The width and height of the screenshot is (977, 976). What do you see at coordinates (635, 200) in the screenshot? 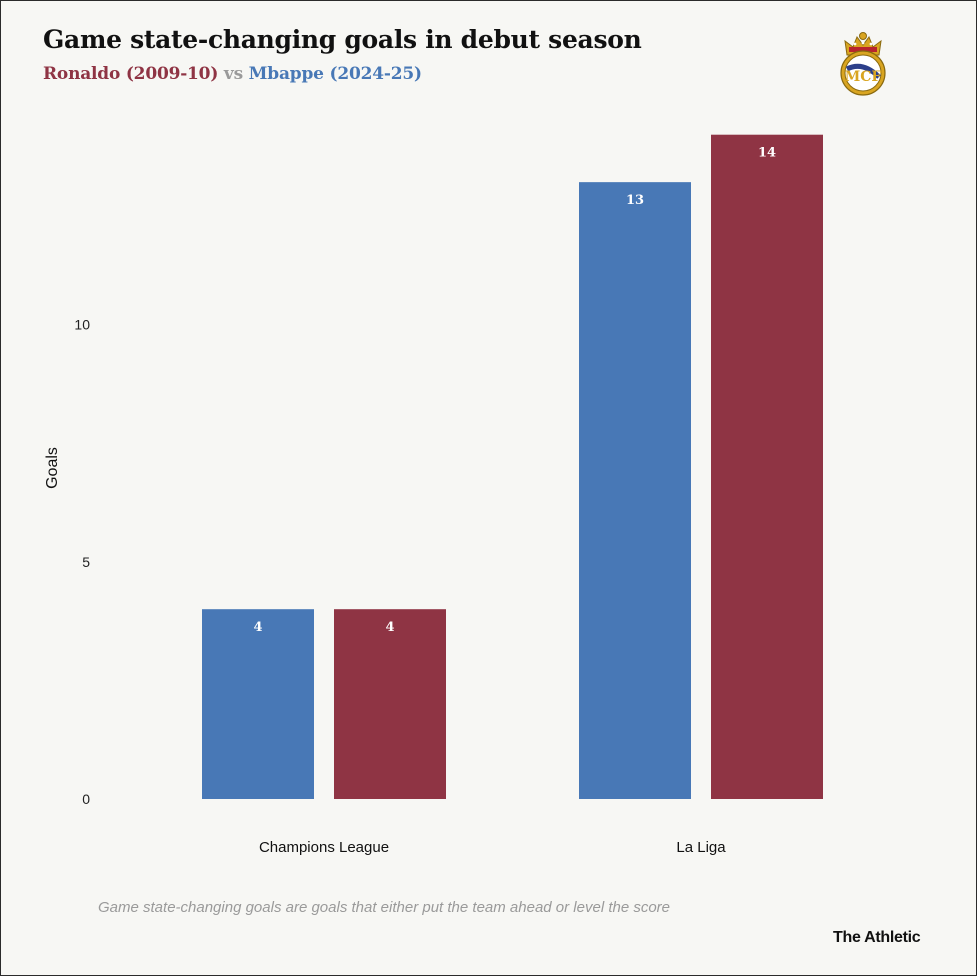
I see `bar-value-label: 13` at bounding box center [635, 200].